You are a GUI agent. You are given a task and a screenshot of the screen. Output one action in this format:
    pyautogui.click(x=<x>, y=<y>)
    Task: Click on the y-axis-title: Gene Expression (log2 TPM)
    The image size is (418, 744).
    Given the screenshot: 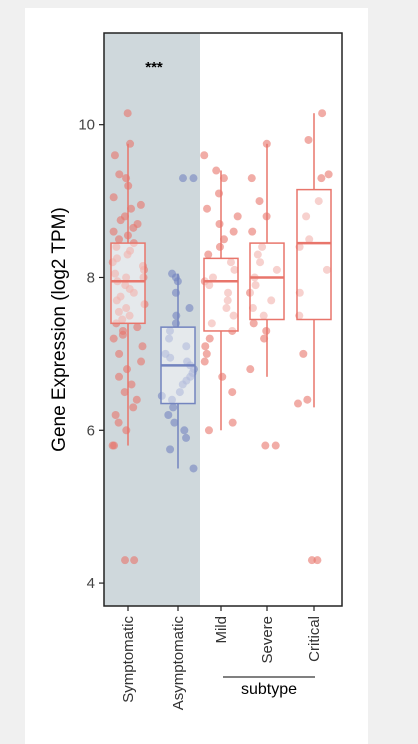 What is the action you would take?
    pyautogui.click(x=59, y=329)
    